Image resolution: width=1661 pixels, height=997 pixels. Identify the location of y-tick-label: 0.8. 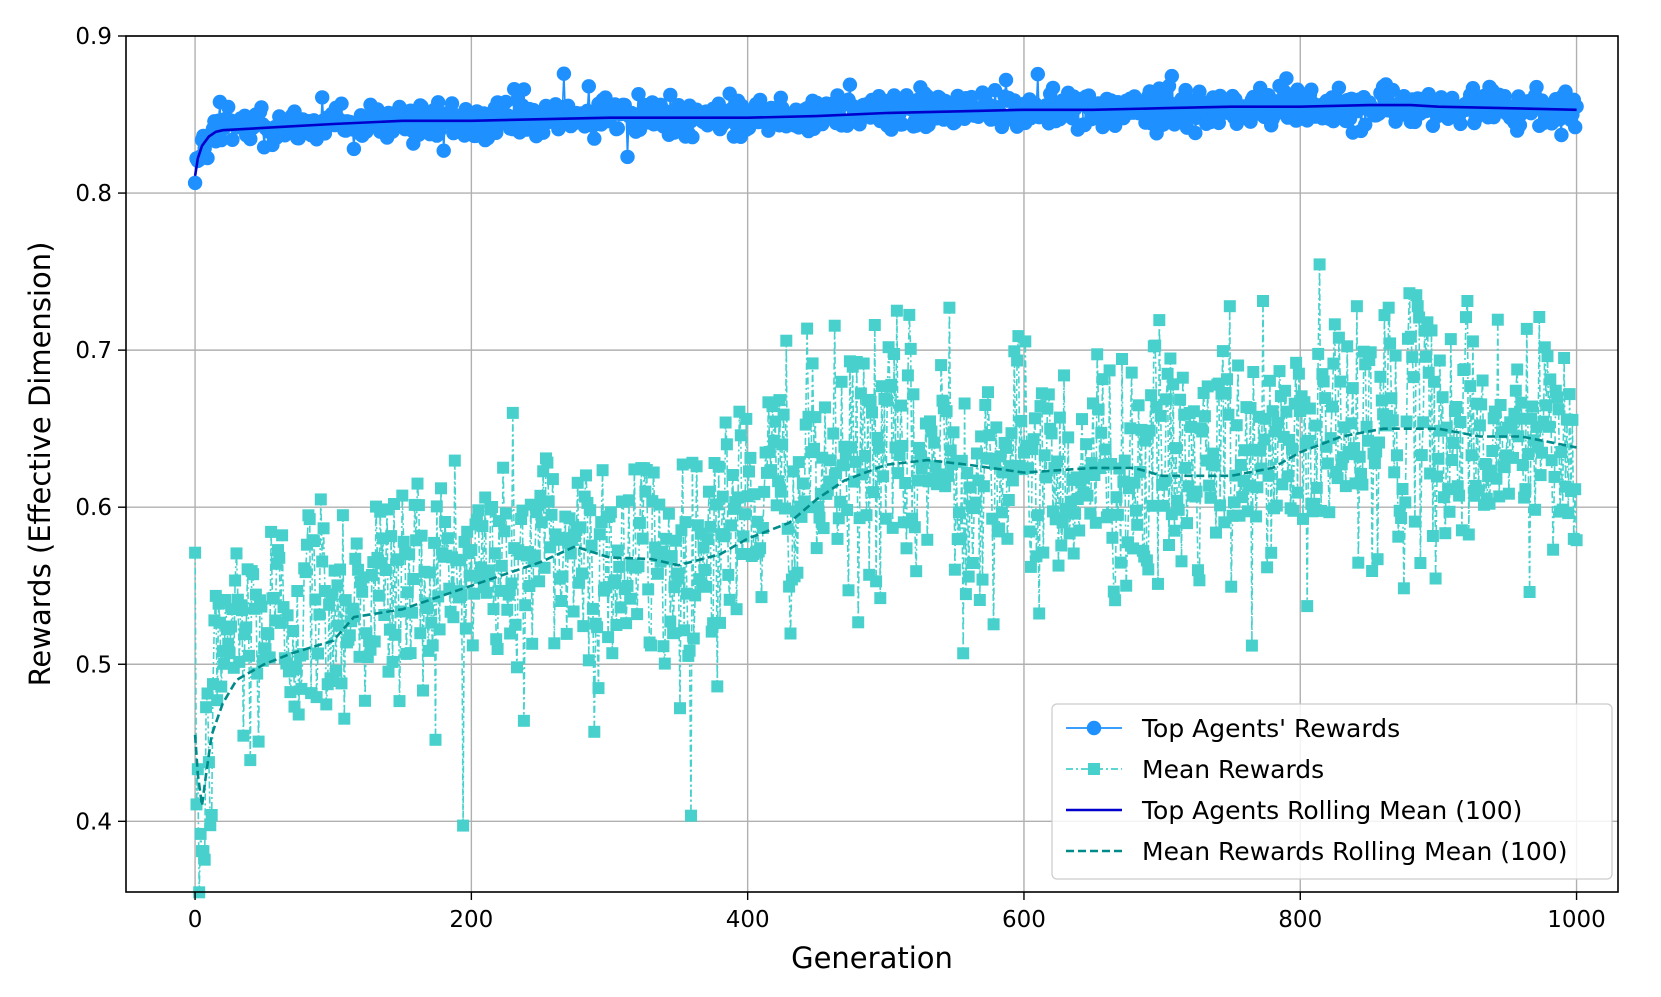
(93, 194).